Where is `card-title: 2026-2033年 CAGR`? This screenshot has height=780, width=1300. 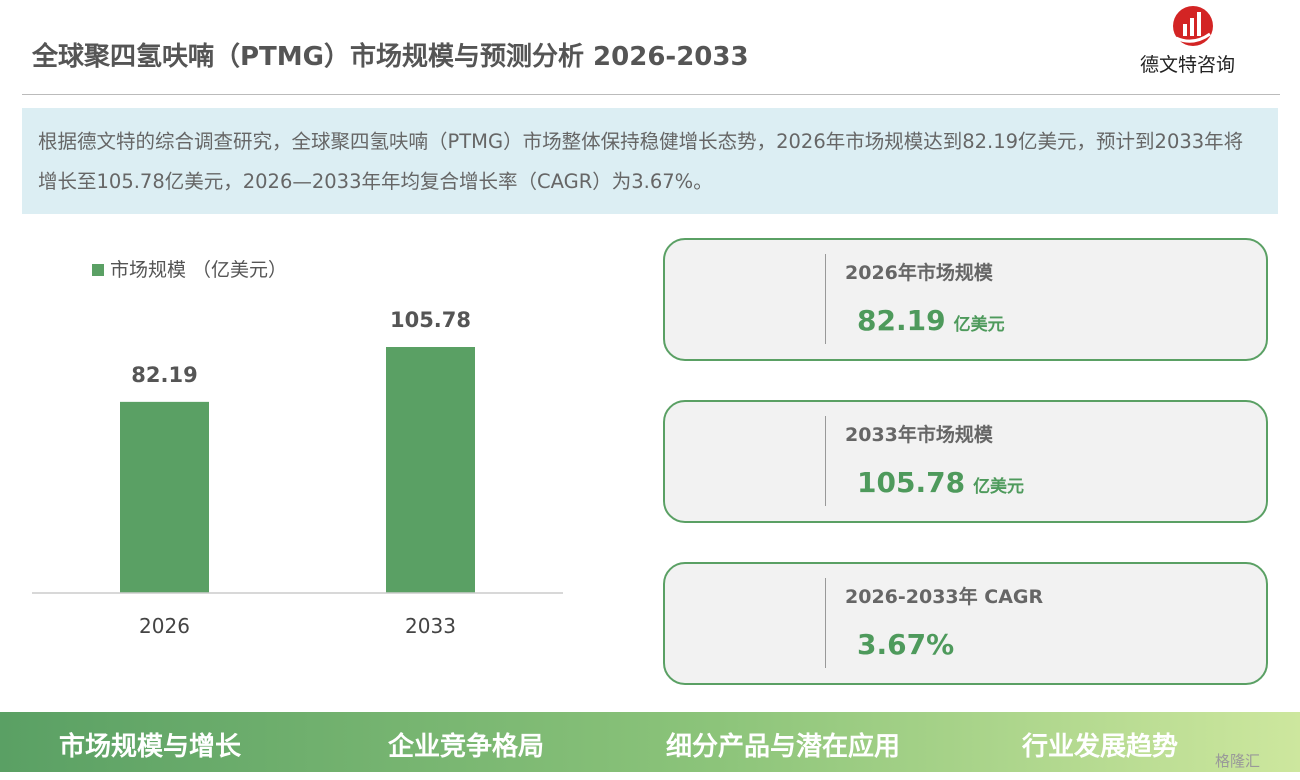
card-title: 2026-2033年 CAGR is located at coordinates (944, 597).